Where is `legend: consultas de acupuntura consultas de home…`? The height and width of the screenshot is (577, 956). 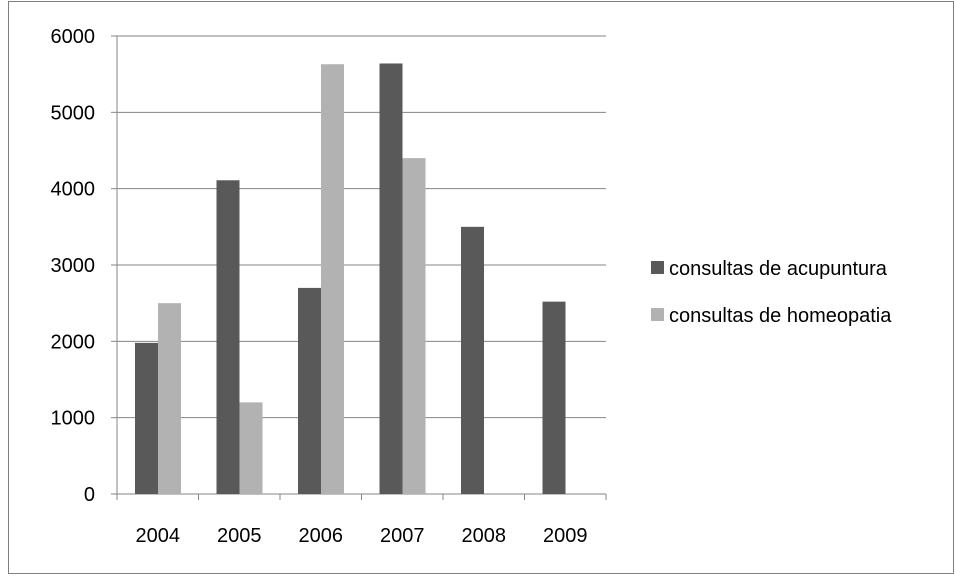 legend: consultas de acupuntura consultas de home… is located at coordinates (771, 292).